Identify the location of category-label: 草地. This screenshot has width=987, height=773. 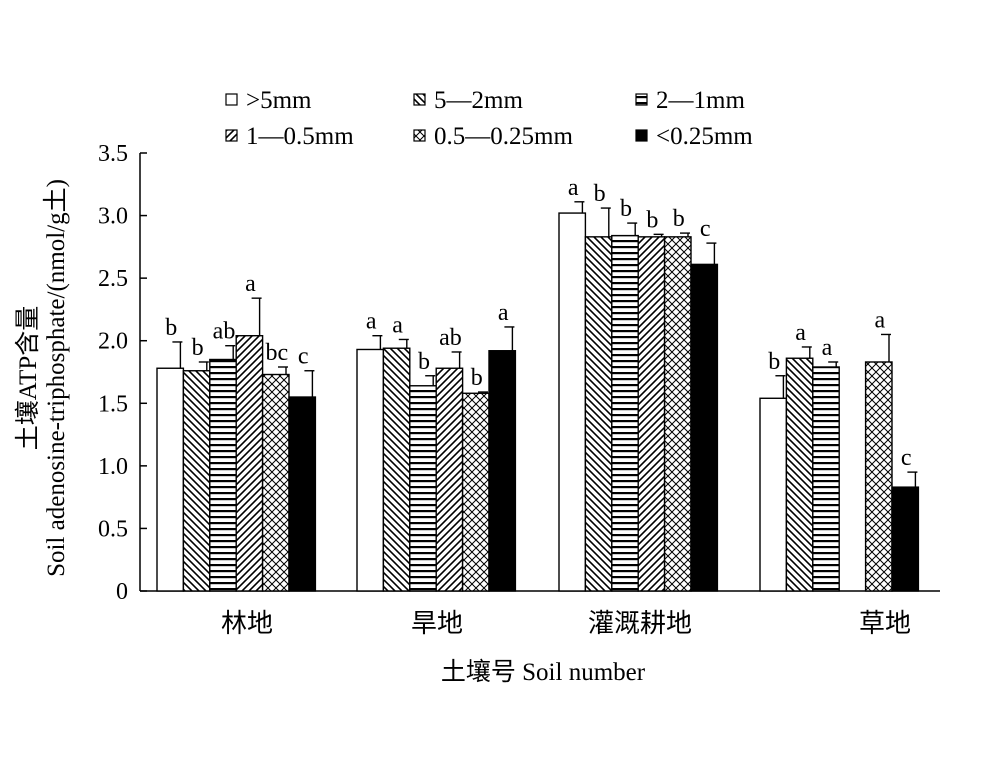
(885, 624).